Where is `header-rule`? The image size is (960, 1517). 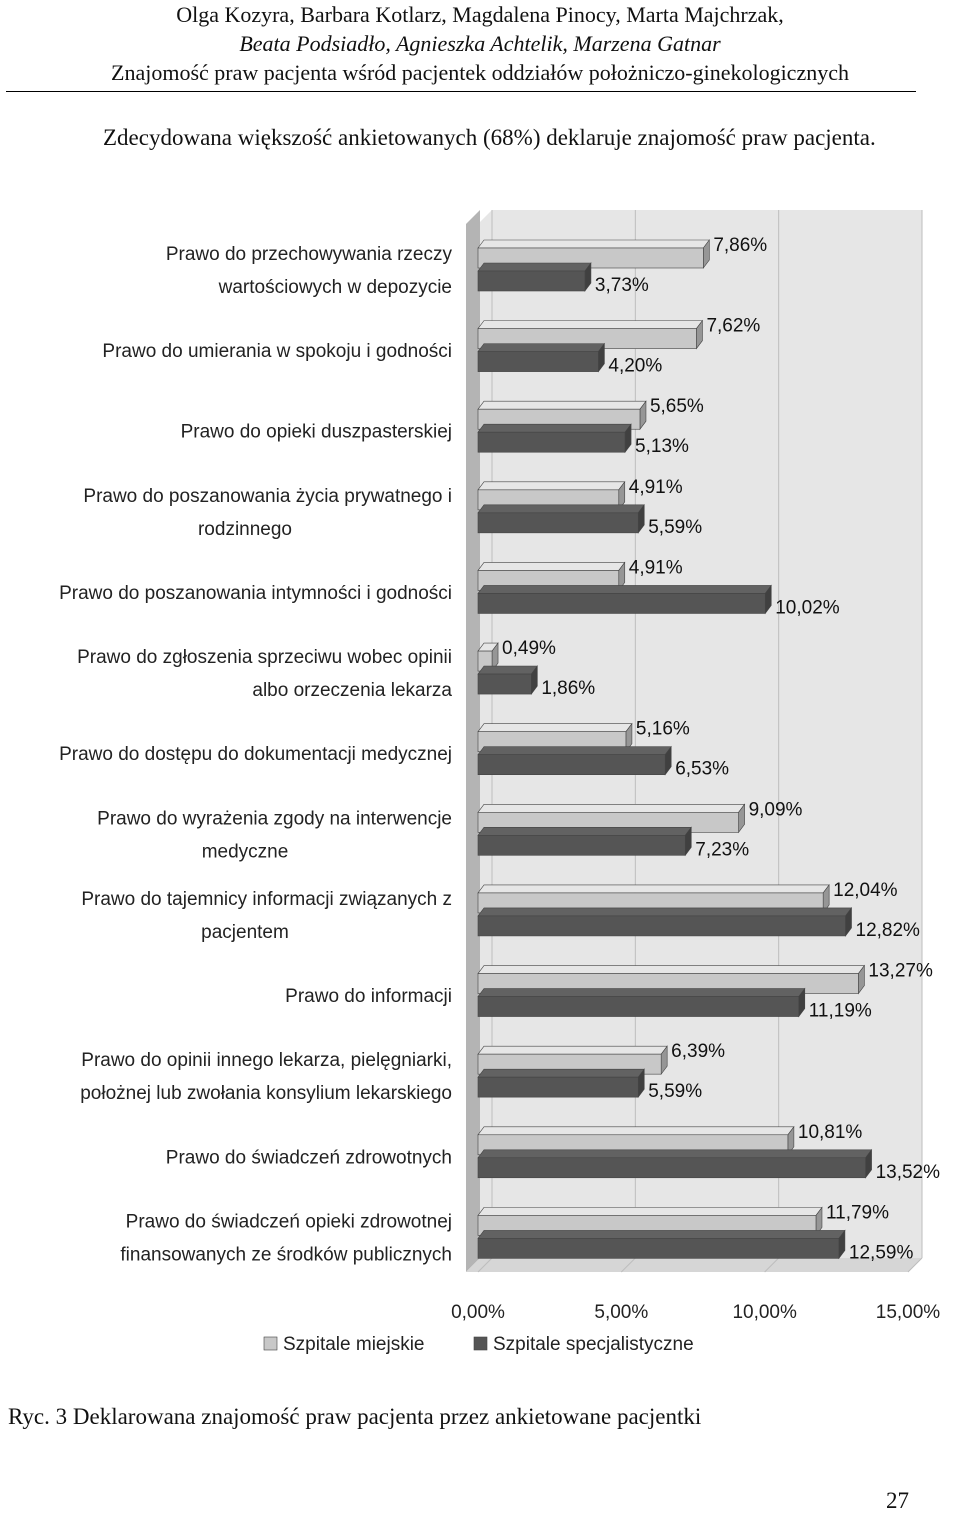
header-rule is located at coordinates (461, 91).